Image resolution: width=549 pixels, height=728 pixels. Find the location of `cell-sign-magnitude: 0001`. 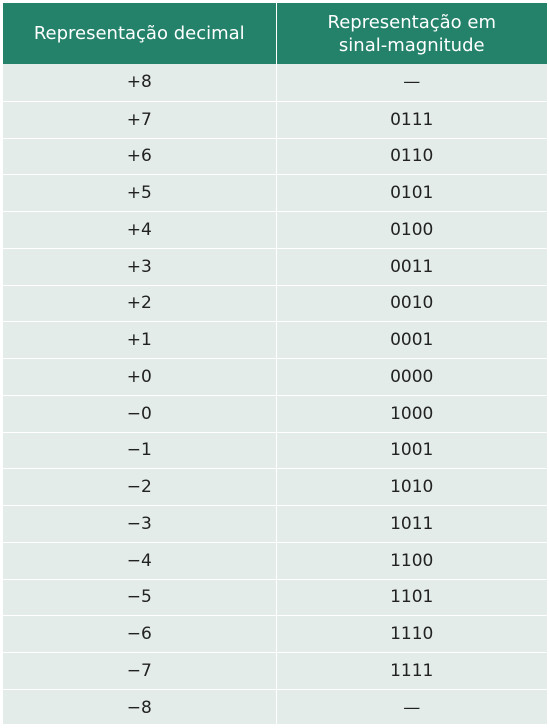

cell-sign-magnitude: 0001 is located at coordinates (411, 340).